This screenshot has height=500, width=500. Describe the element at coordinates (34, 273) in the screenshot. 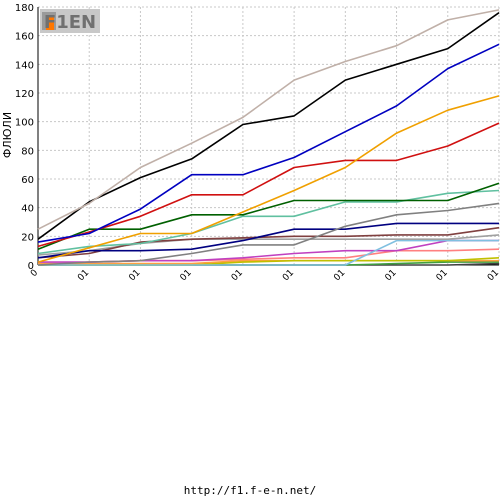

I see `x-tick-label: 0` at that location.